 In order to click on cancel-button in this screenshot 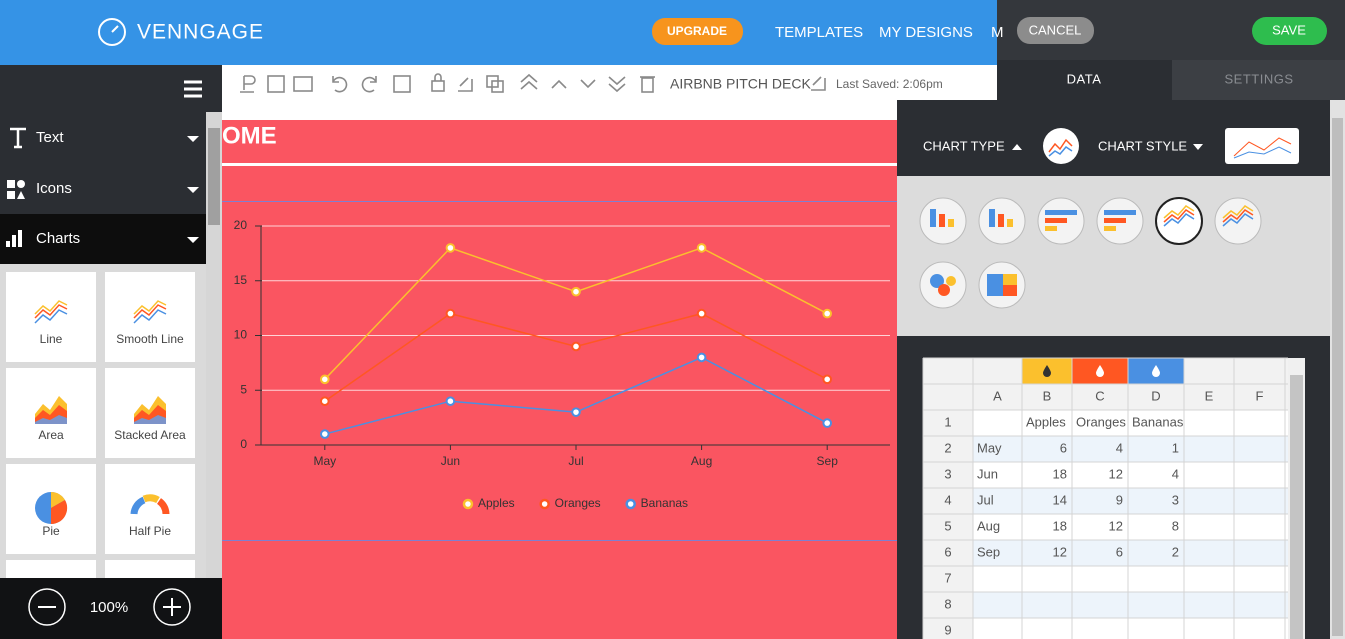, I will do `click(1055, 30)`.